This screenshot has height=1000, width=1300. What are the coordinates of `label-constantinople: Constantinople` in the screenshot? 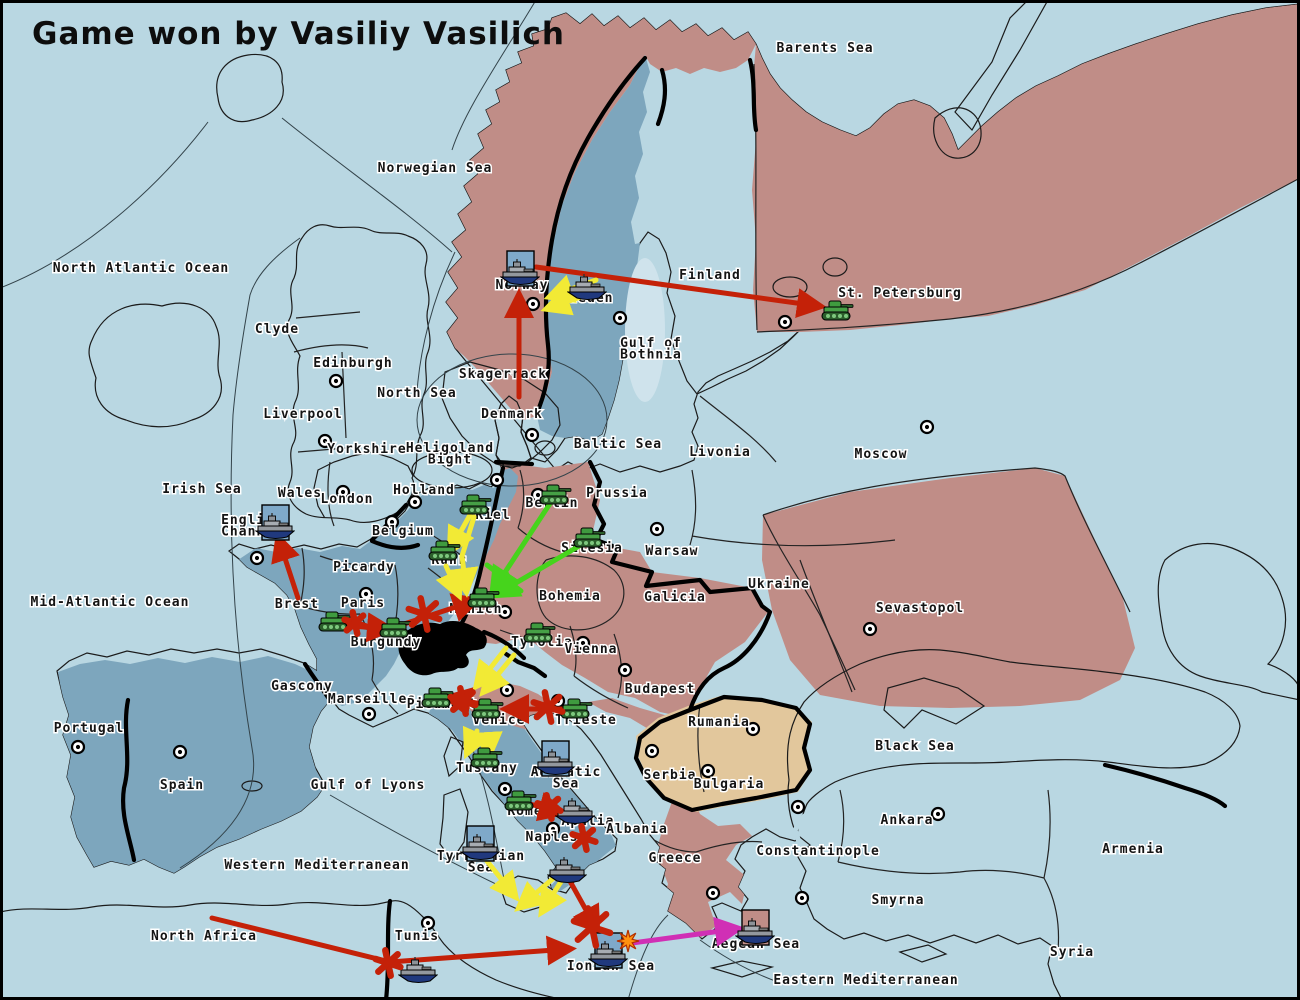 It's located at (818, 851).